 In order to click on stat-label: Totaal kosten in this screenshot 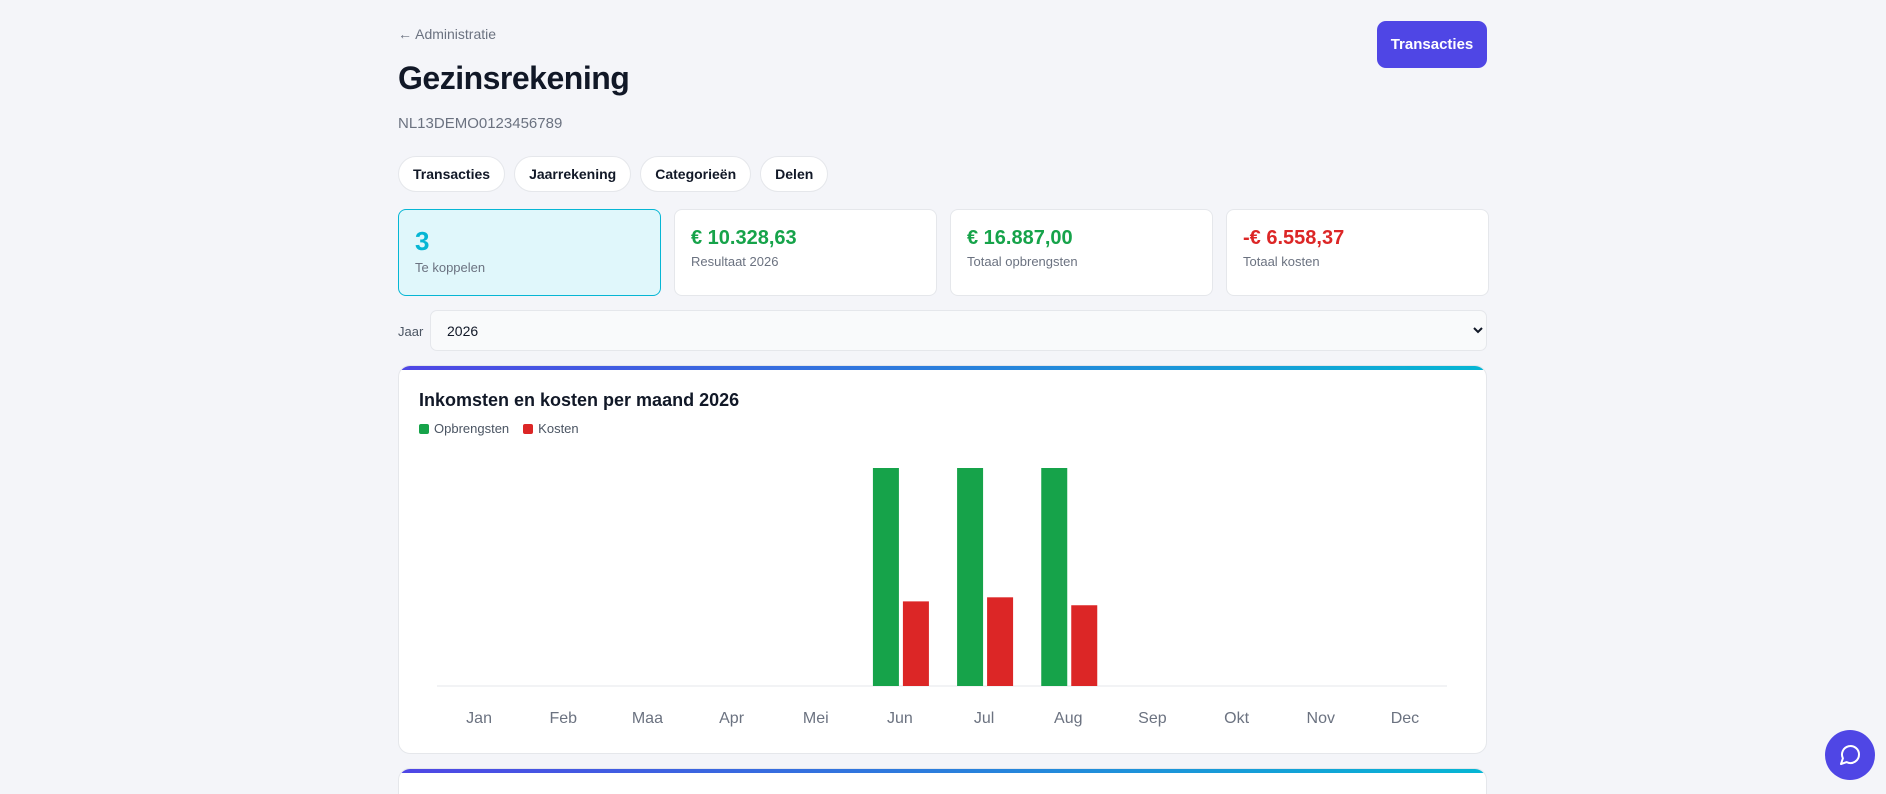, I will do `click(1281, 261)`.